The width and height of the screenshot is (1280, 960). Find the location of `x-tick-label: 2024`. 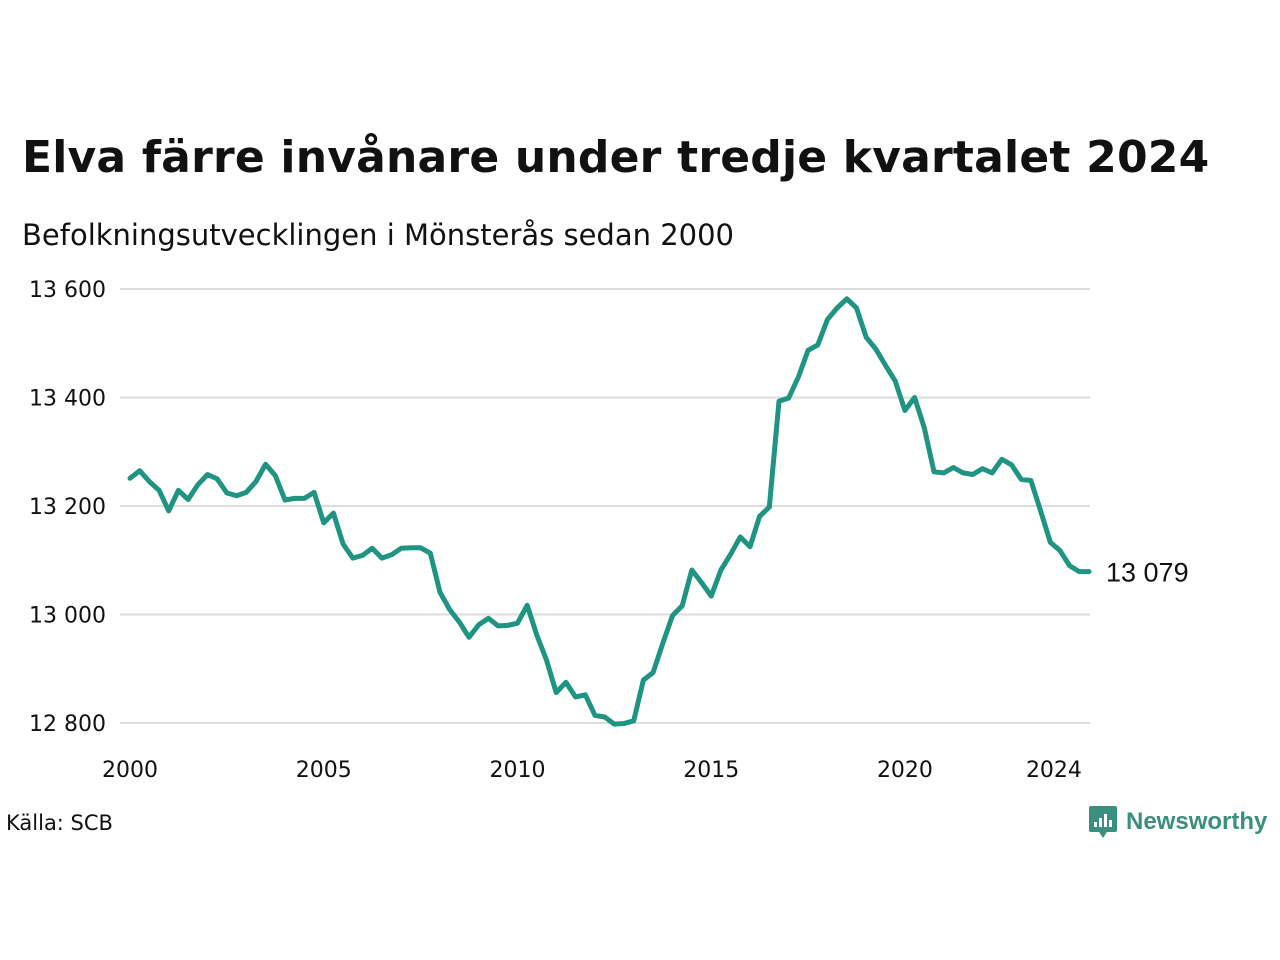

x-tick-label: 2024 is located at coordinates (1054, 770).